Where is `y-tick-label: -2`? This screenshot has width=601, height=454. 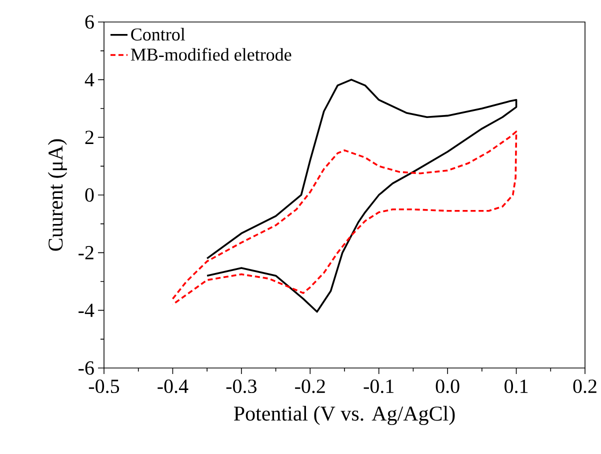 y-tick-label: -2 is located at coordinates (86, 253).